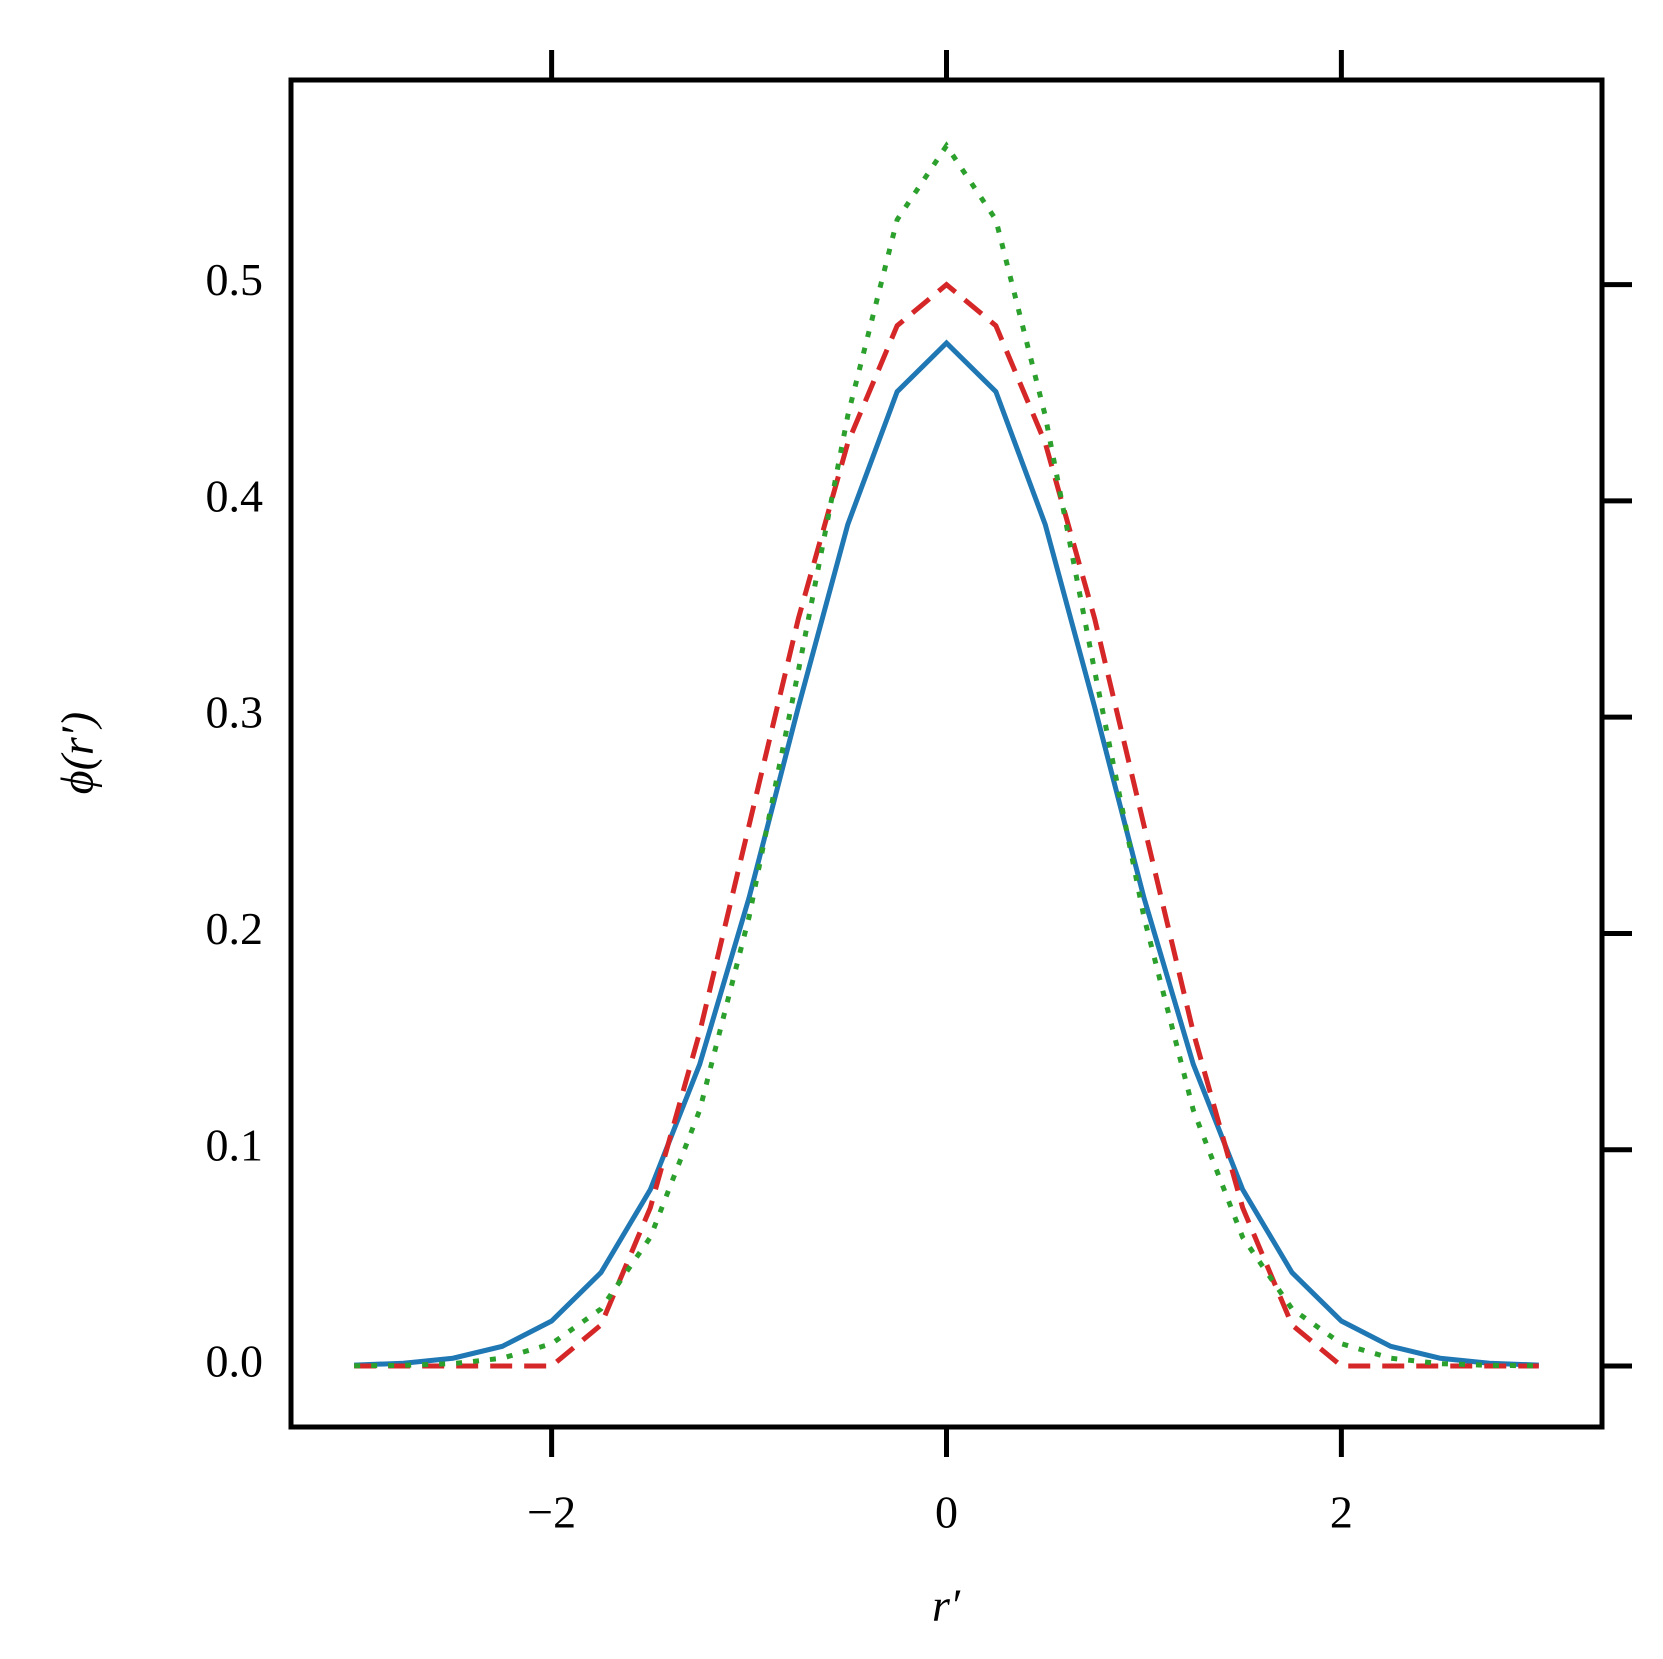  I want to click on x-tick-label: 2, so click(1341, 1512).